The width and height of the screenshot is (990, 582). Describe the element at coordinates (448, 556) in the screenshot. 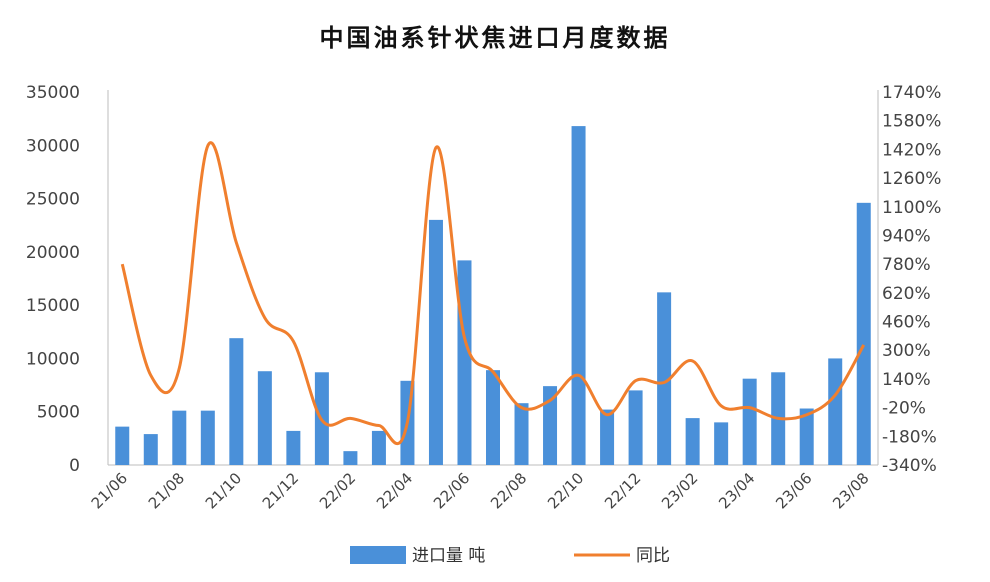

I see `legend-label-imports: 进口量 吨` at that location.